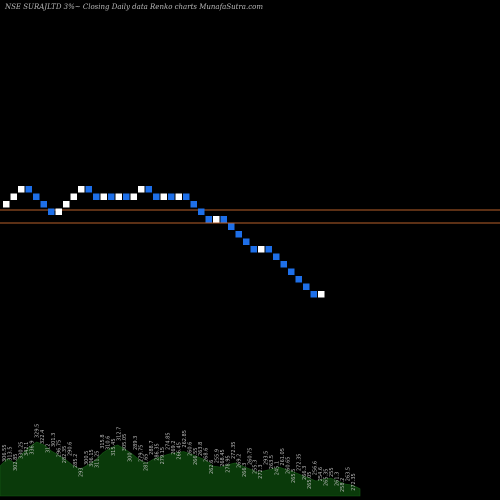 This screenshot has height=500, width=500. I want to click on volume-label: 322.4, so click(43, 437).